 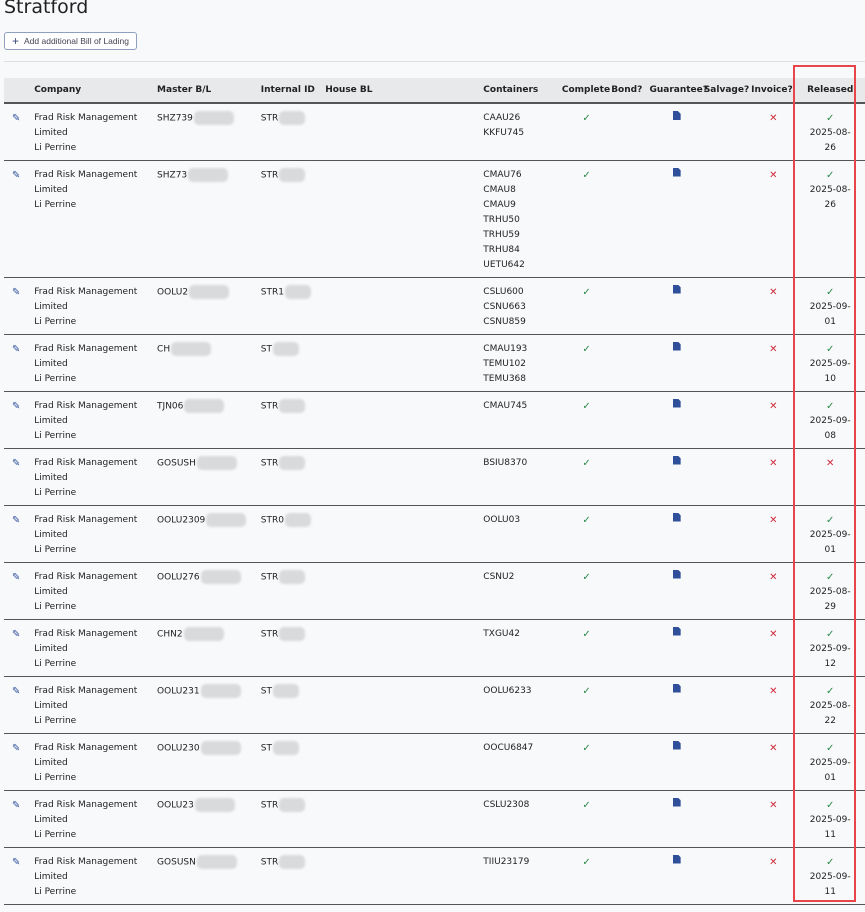 What do you see at coordinates (176, 463) in the screenshot?
I see `master-bl: GOSUSH` at bounding box center [176, 463].